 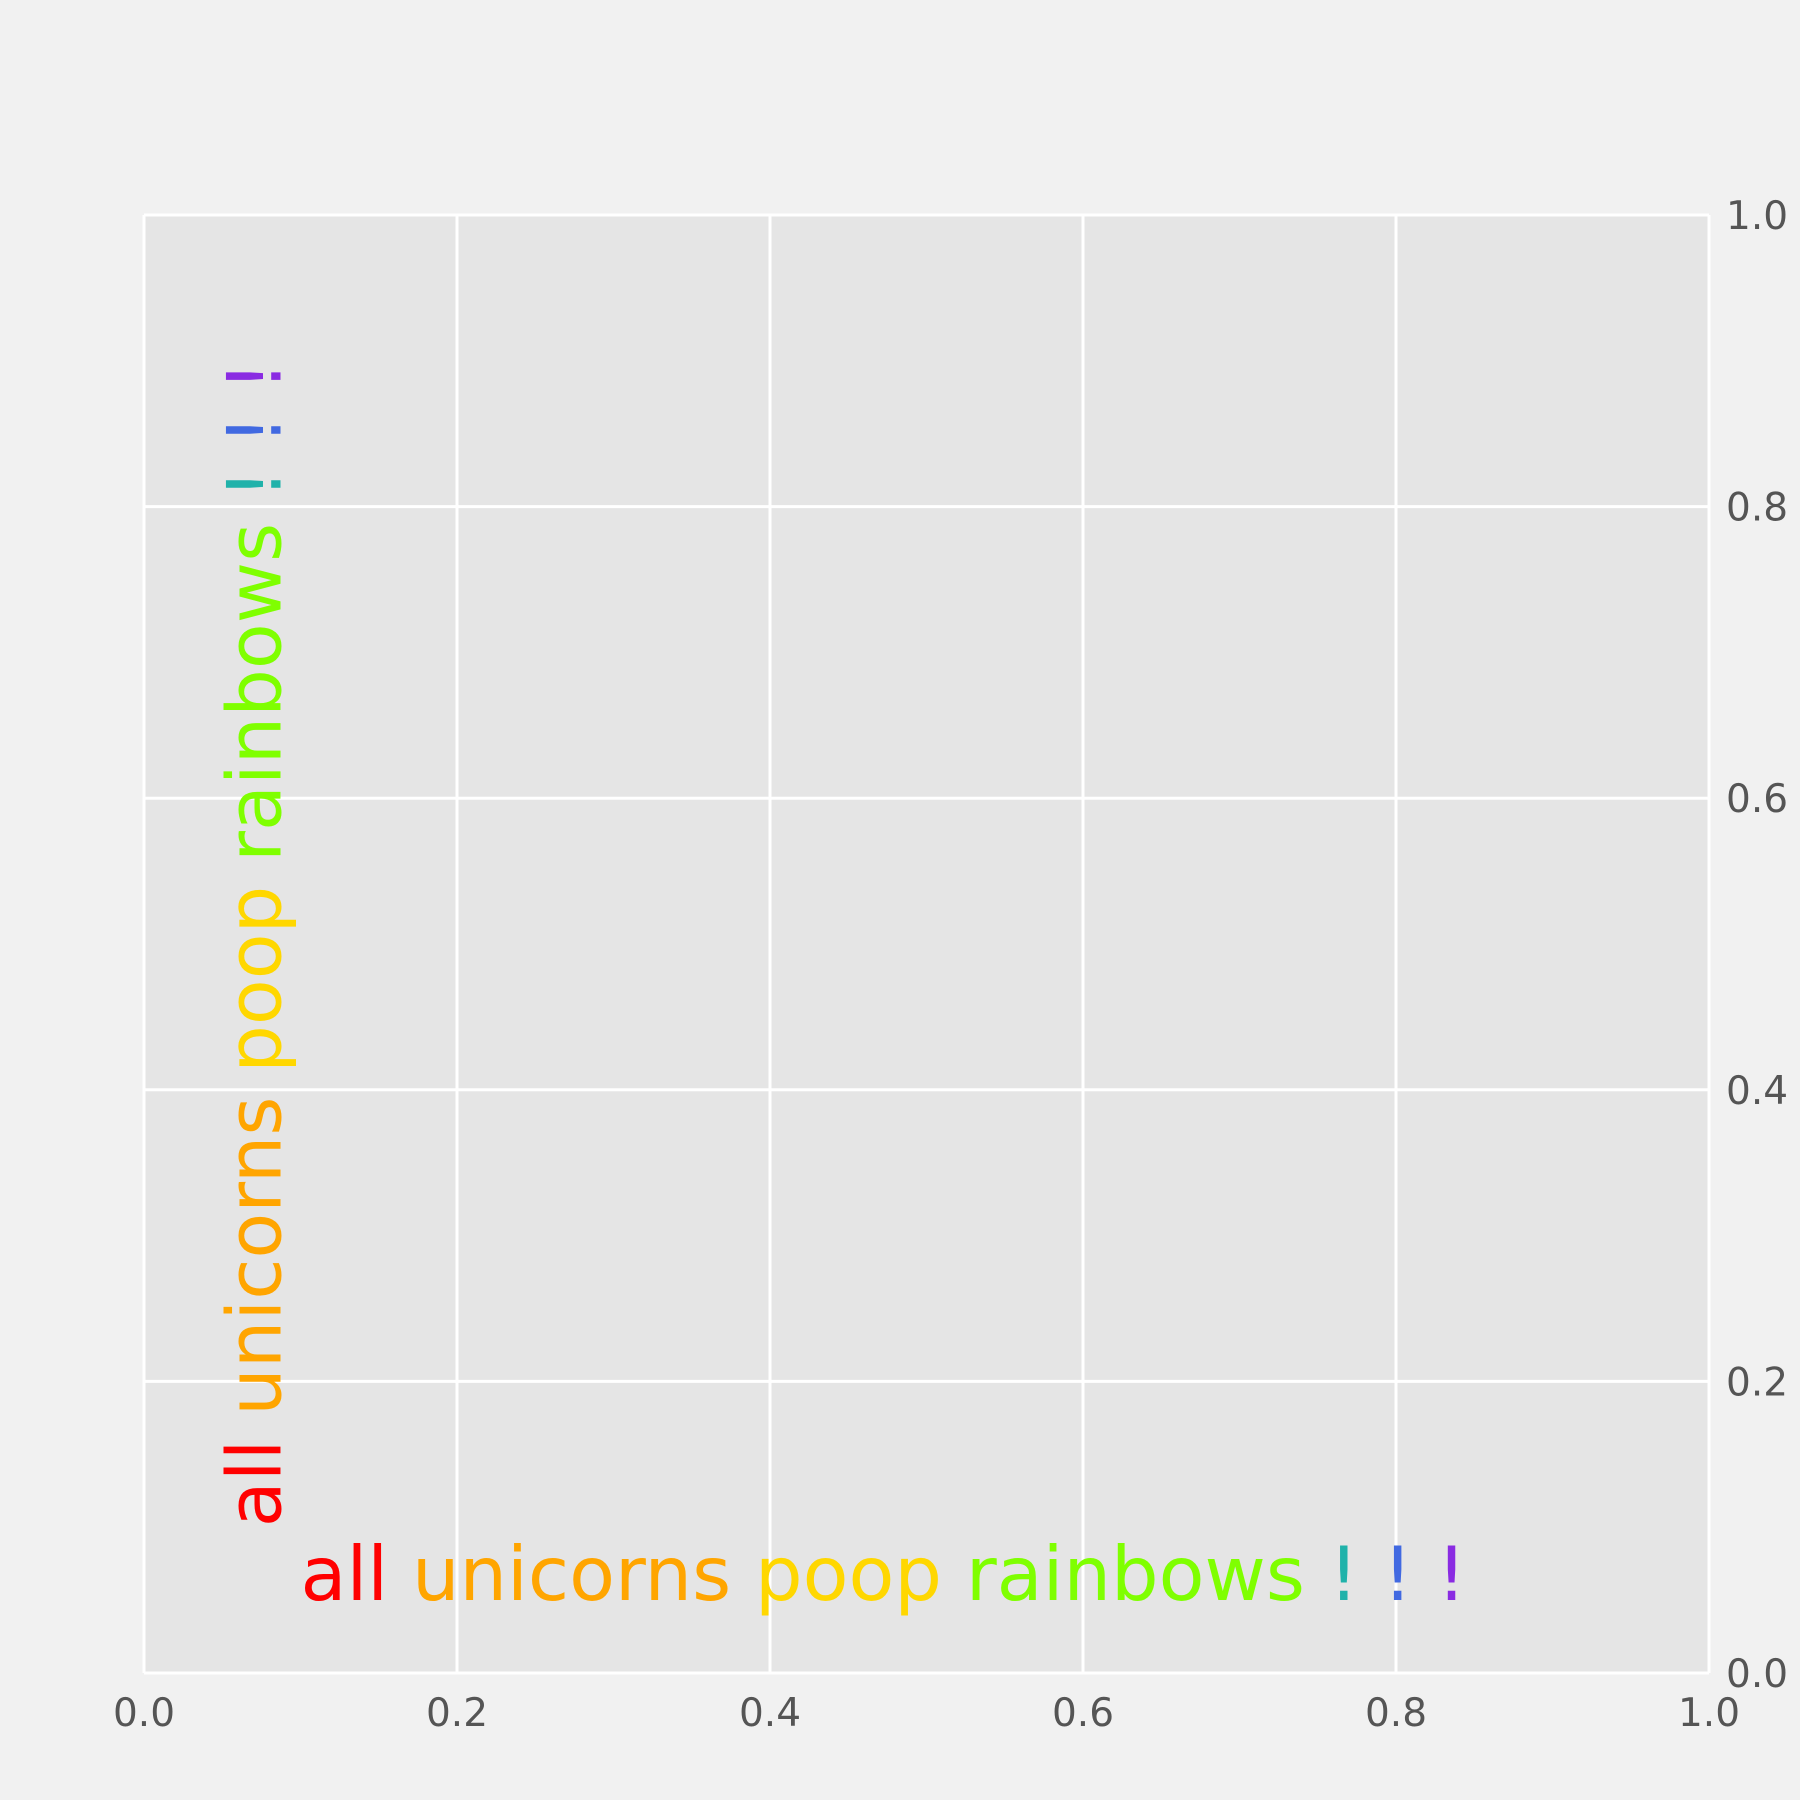 What do you see at coordinates (144, 1713) in the screenshot?
I see `x-tick-label: 0.0` at bounding box center [144, 1713].